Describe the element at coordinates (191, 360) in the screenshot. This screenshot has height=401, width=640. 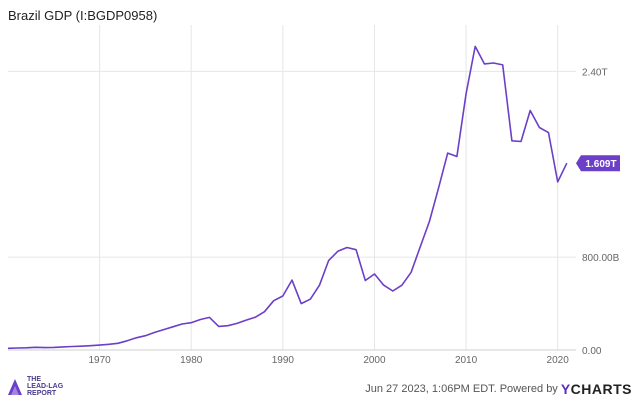
I see `x-tick-label: 1980` at that location.